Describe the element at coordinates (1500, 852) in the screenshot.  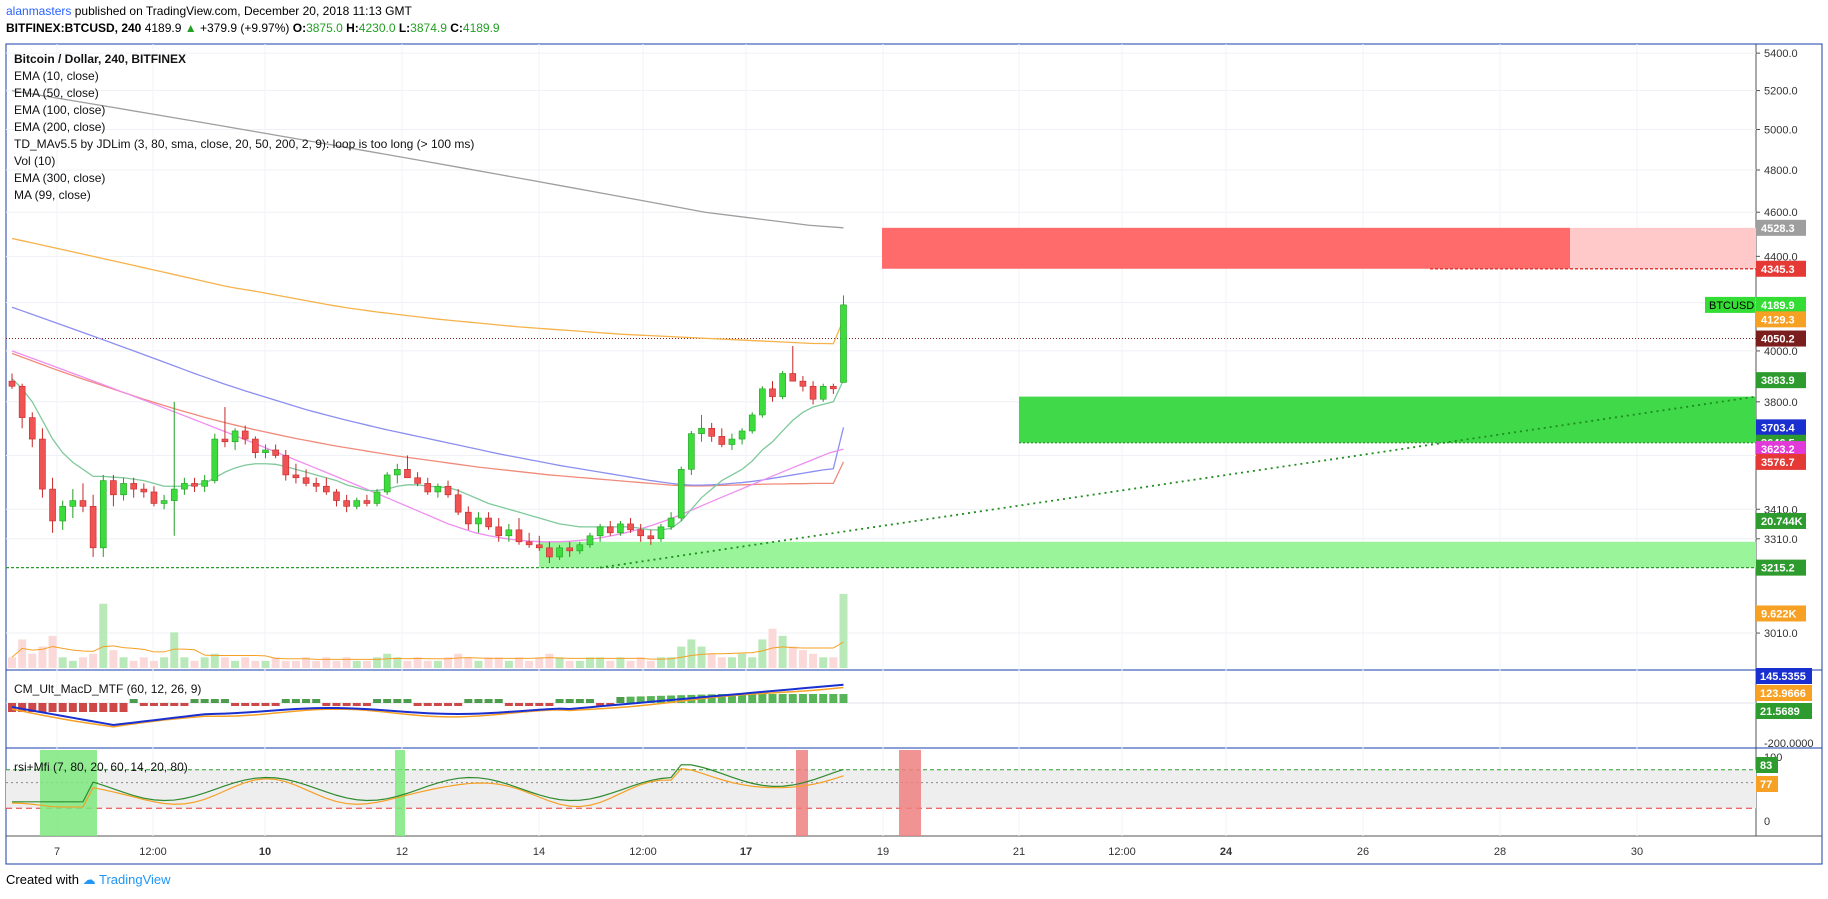
I see `x-tick-label: 28` at that location.